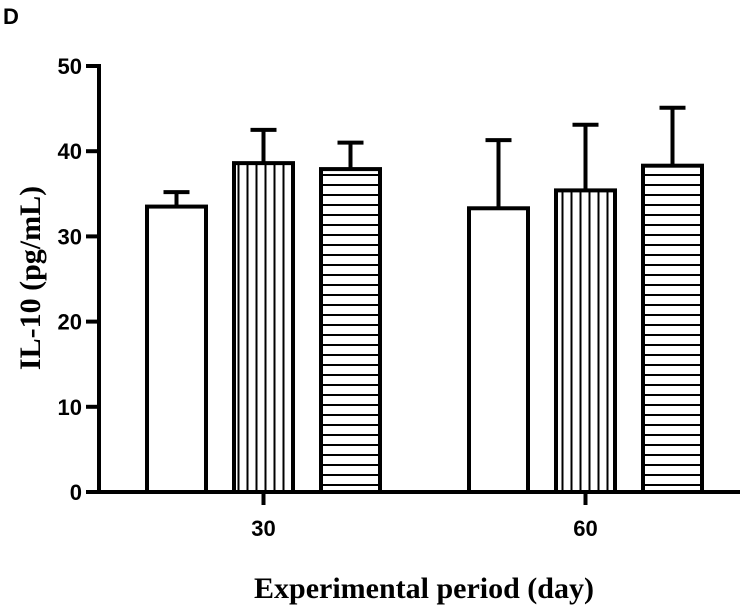 Image resolution: width=744 pixels, height=614 pixels. Describe the element at coordinates (11, 16) in the screenshot. I see `panel-label: D` at that location.